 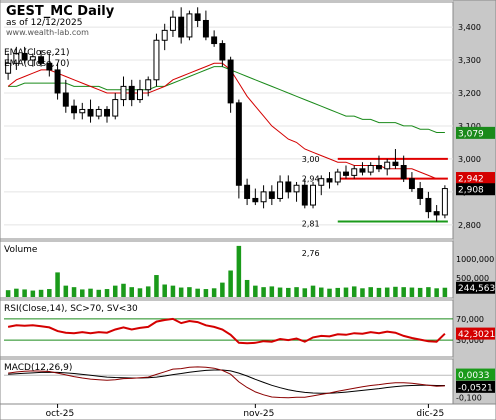 What do you see at coordinates (475, 386) in the screenshot?
I see `macd-signal-value-tag-bg` at bounding box center [475, 386].